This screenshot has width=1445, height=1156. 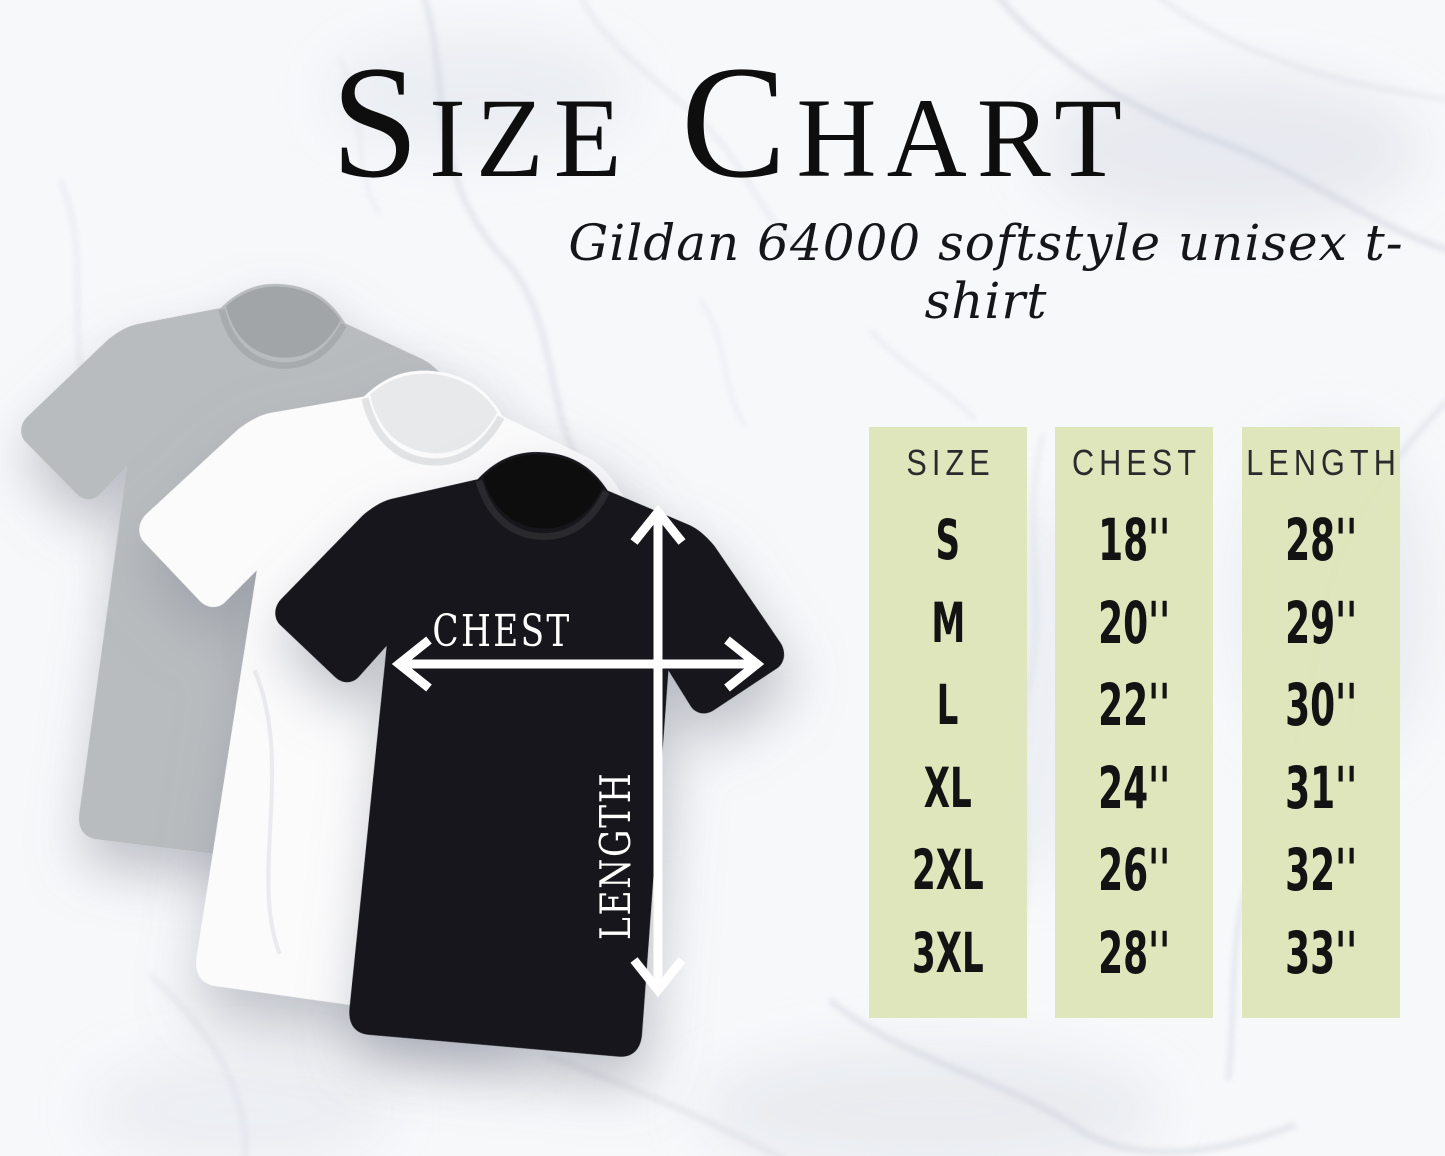 What do you see at coordinates (986, 272) in the screenshot?
I see `page-subtitle: Gildan 64000 softstyle unisex t-shirt` at bounding box center [986, 272].